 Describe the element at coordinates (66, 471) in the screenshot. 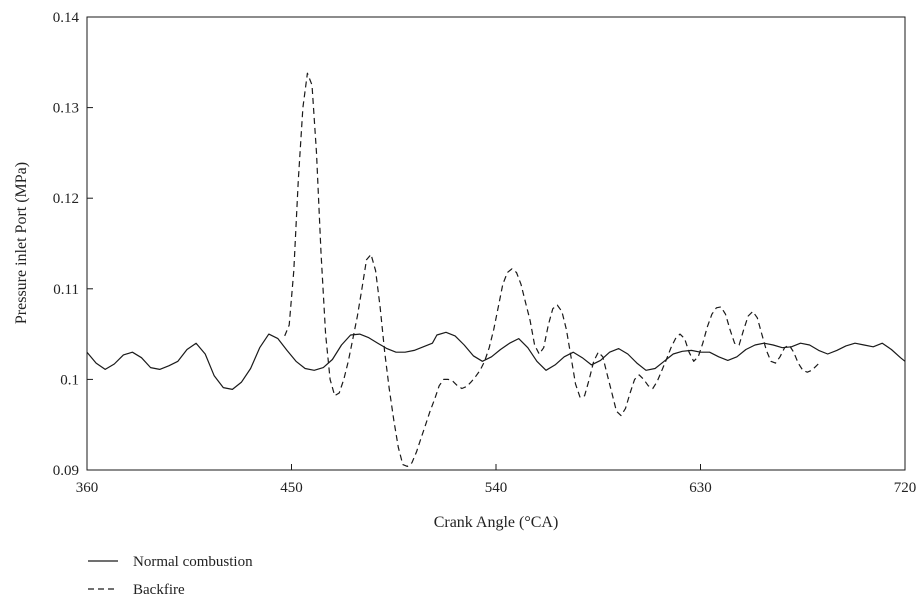

I see `y-tick-label: 0.09` at that location.